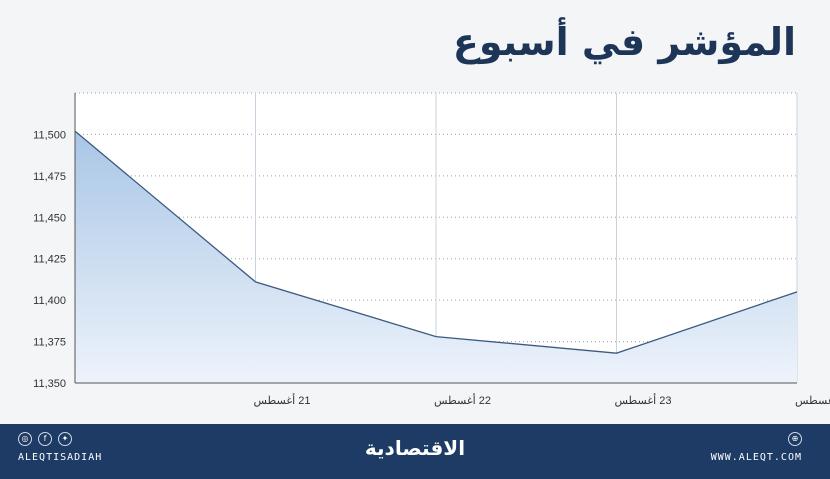 This screenshot has height=479, width=830. I want to click on social-links-left: ◎ f ✦ ALEQTISADIAH, so click(60, 447).